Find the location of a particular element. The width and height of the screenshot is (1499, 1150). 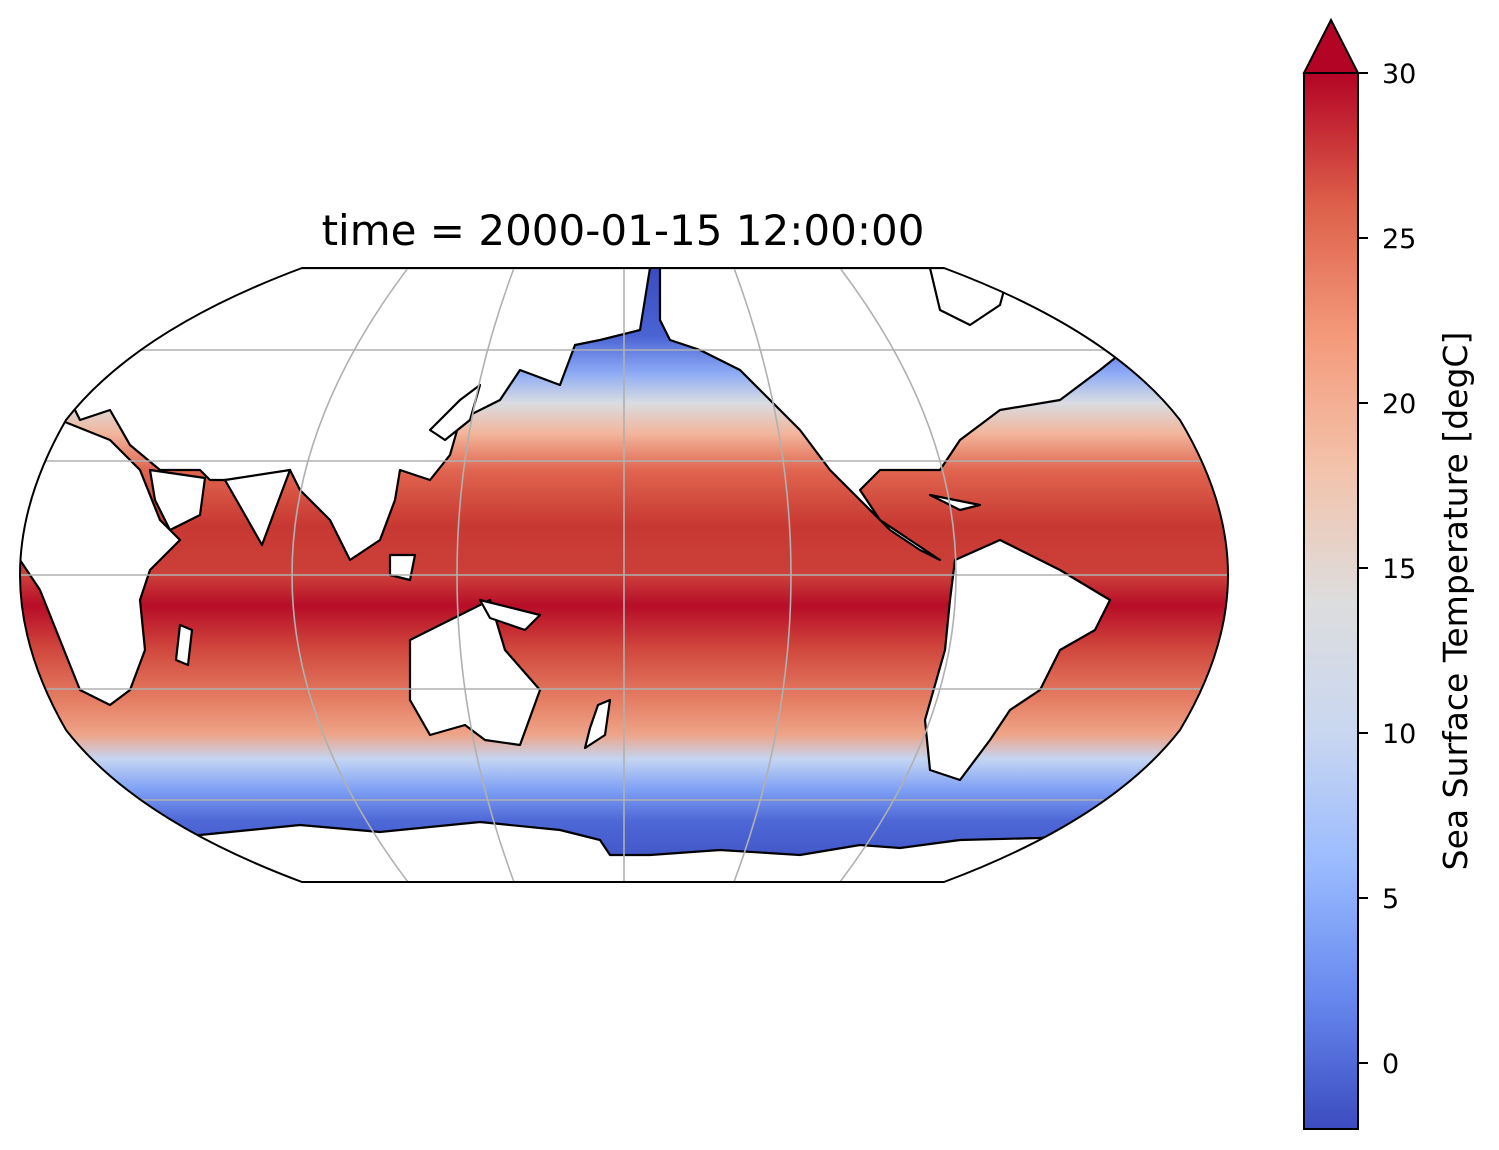

colorbar-tick-label: 5 is located at coordinates (1390, 899).